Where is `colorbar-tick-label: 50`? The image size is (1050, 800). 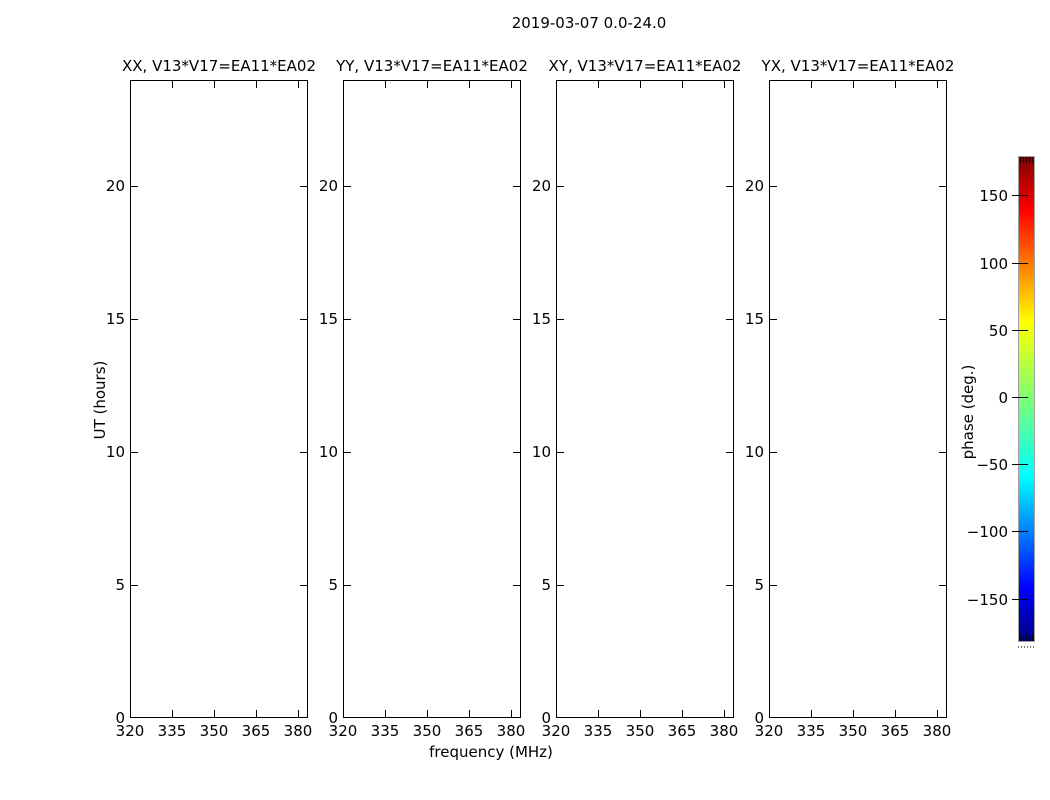
colorbar-tick-label: 50 is located at coordinates (998, 331).